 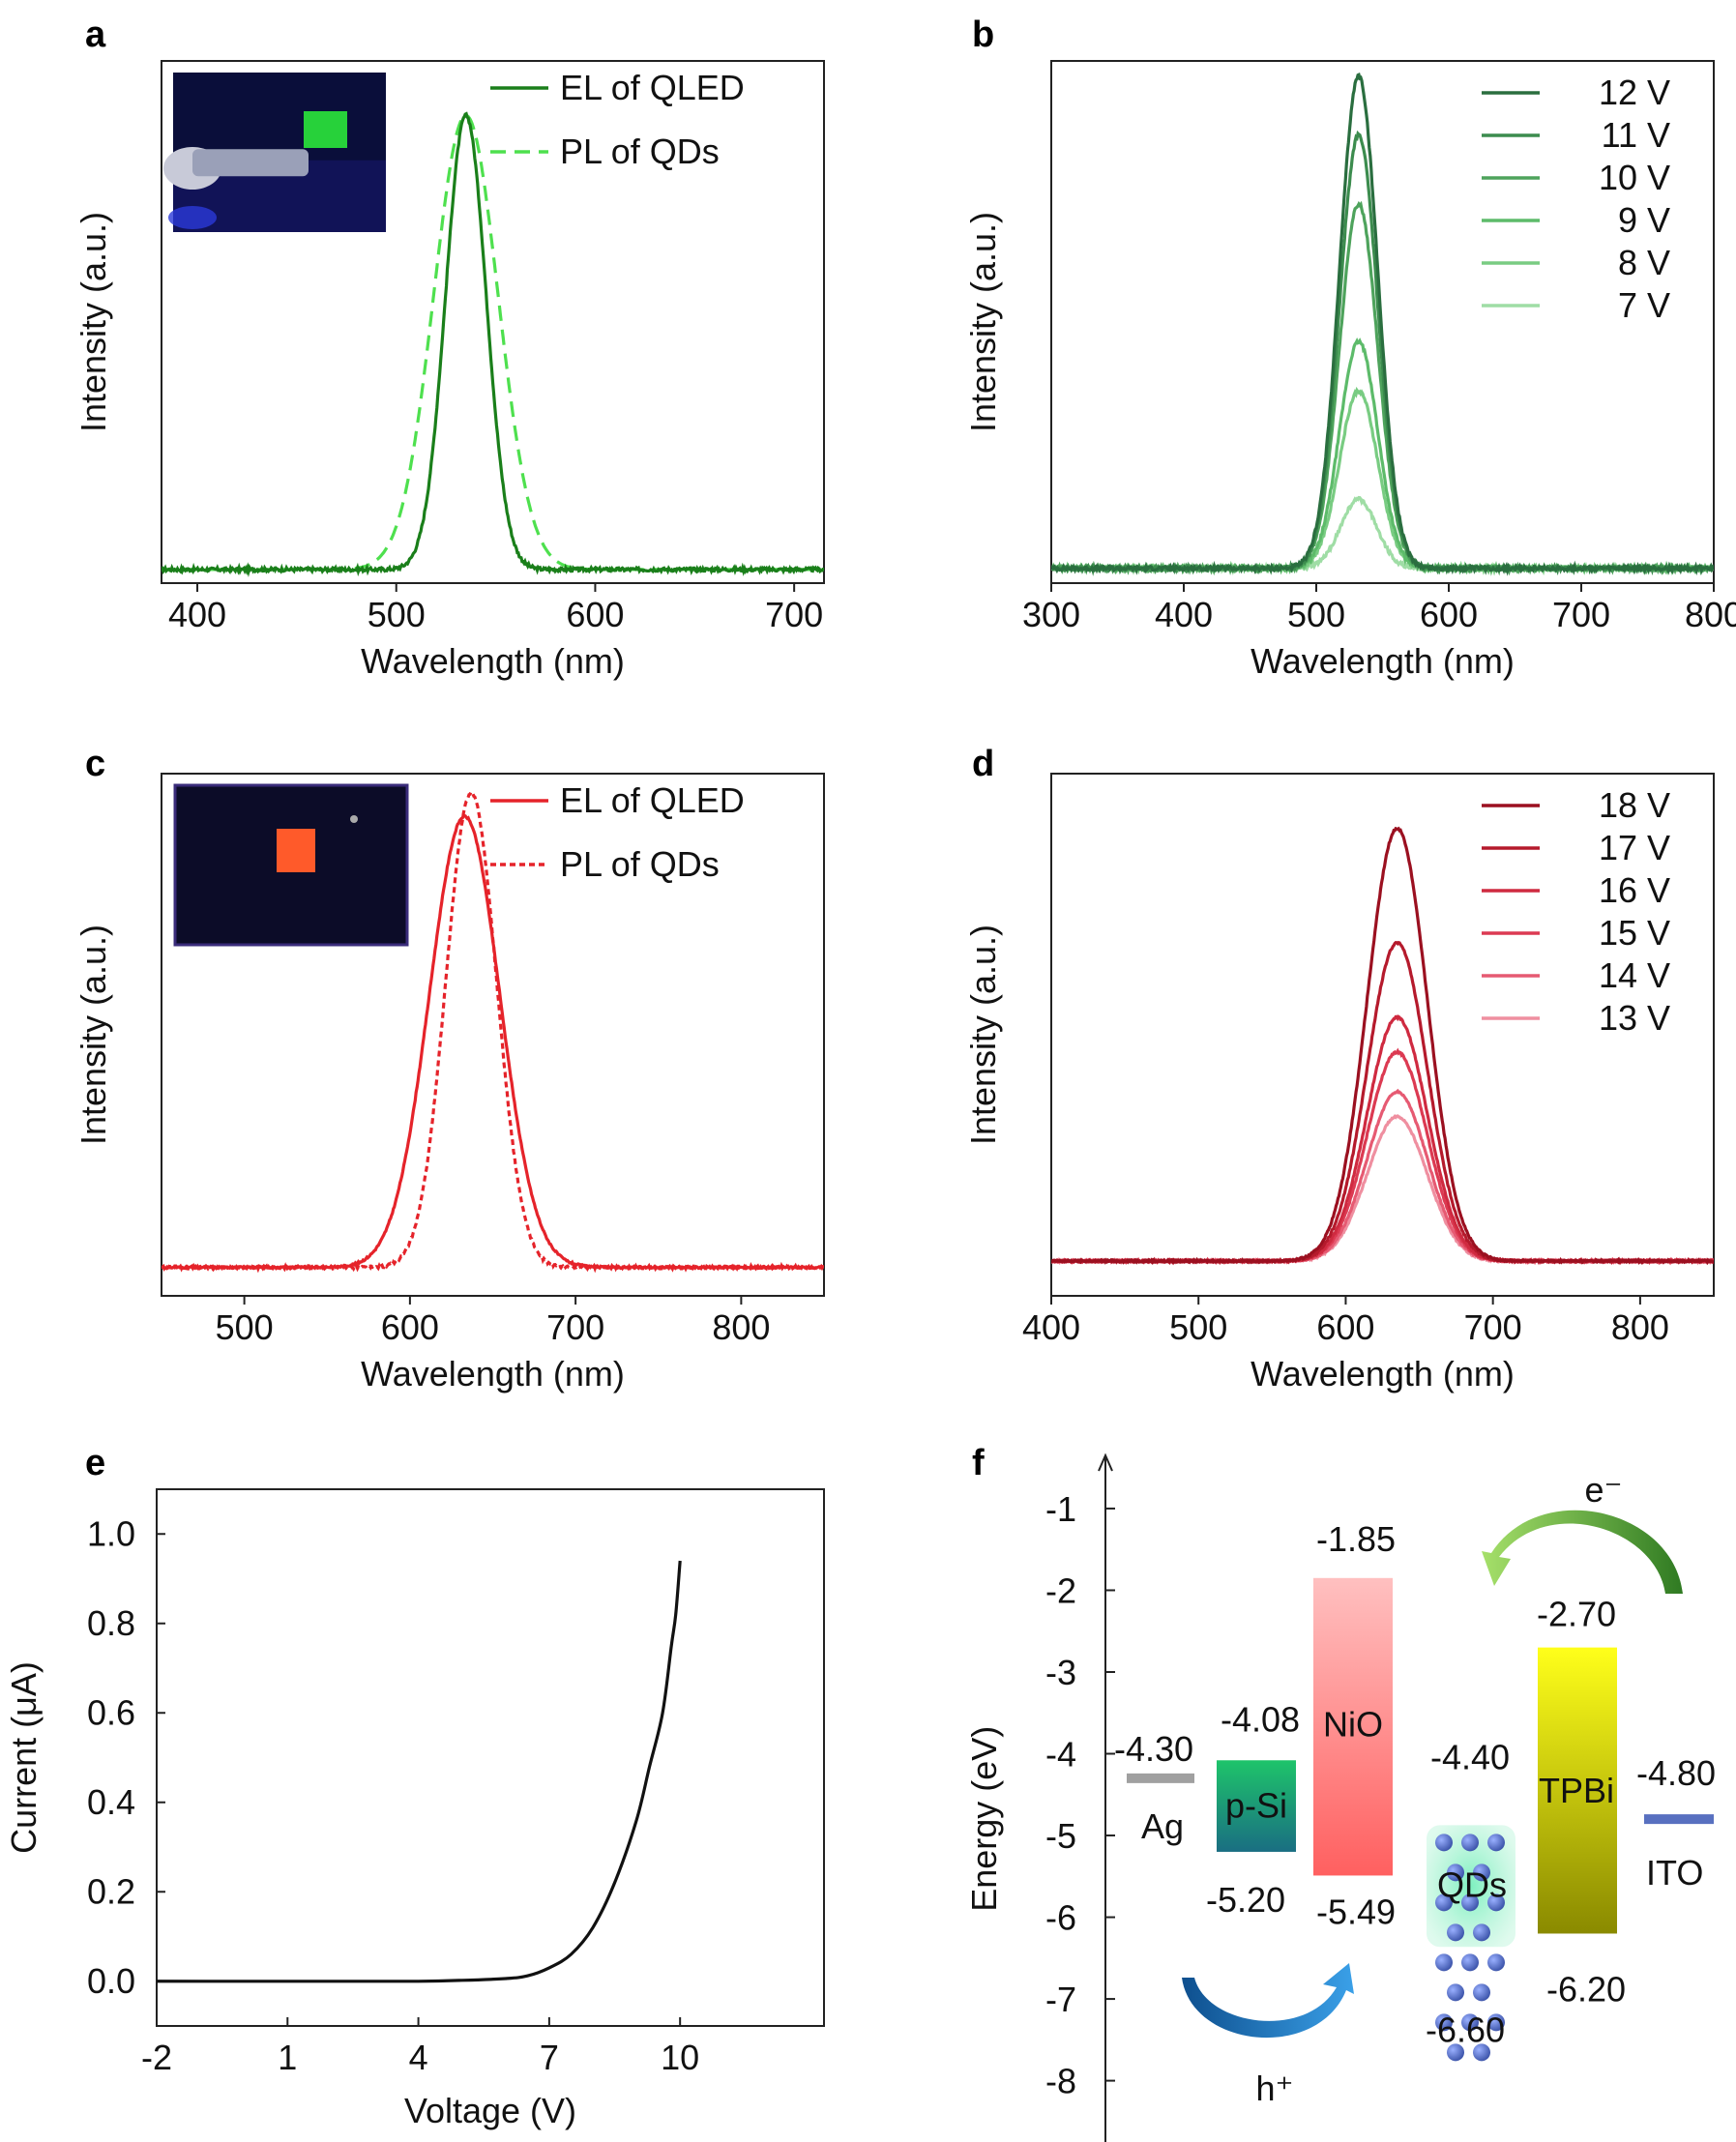 What do you see at coordinates (1356, 1539) in the screenshot?
I see `nio-top-label: -1.85` at bounding box center [1356, 1539].